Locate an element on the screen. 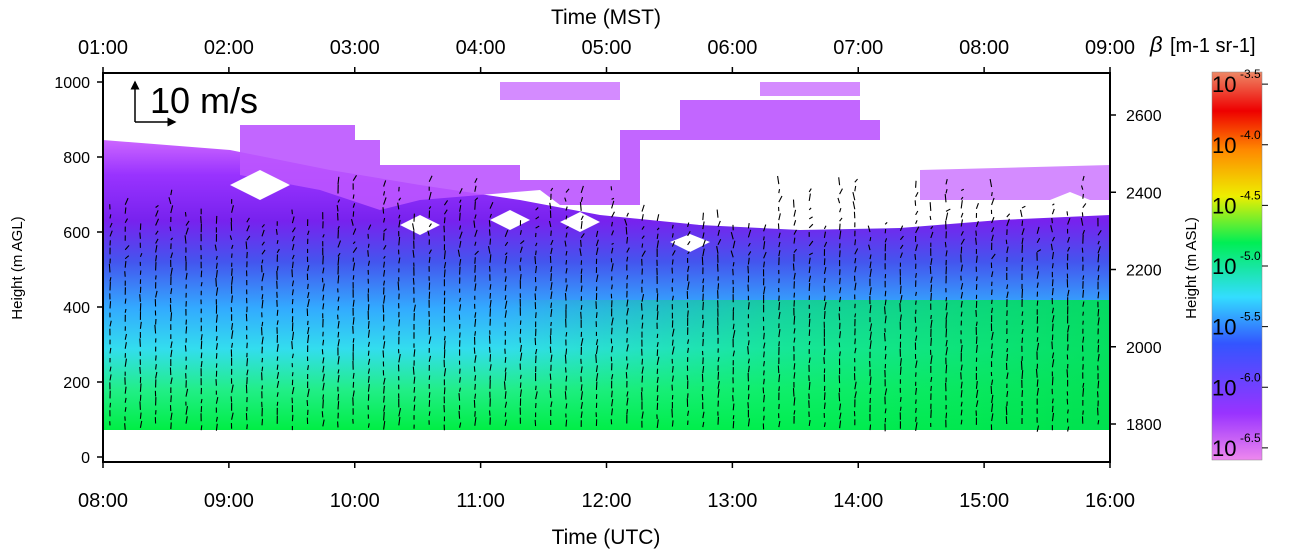 The width and height of the screenshot is (1305, 554). colorbar-symbol: β is located at coordinates (1156, 44).